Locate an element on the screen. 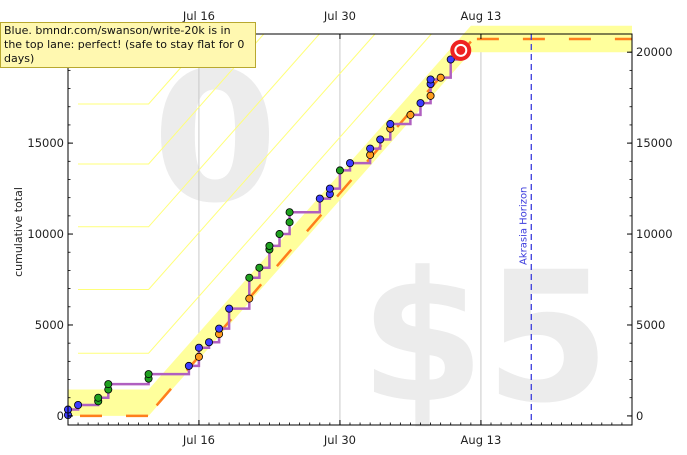 Image resolution: width=687 pixels, height=455 pixels. x-tick-label-top: Jul 16 is located at coordinates (198, 16).